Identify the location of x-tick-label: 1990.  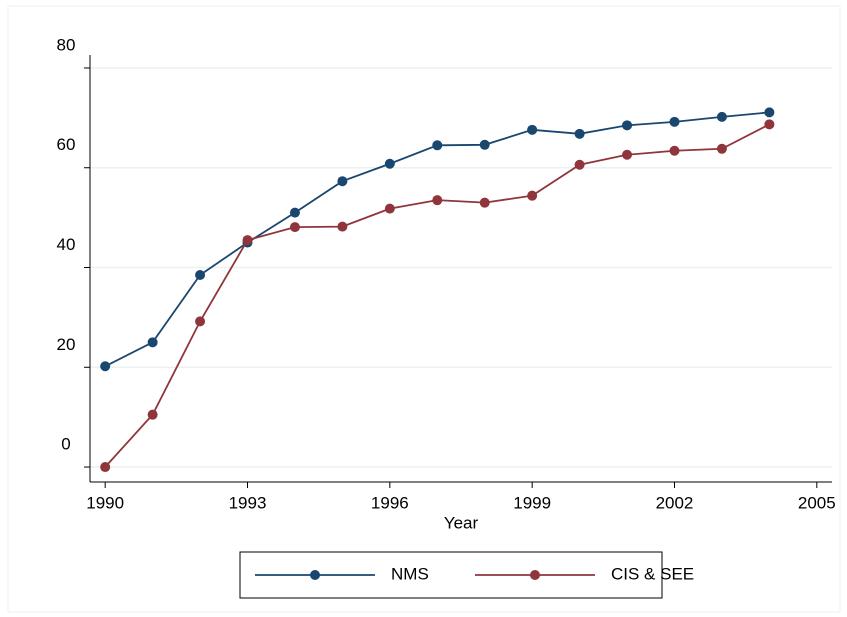
(105, 502).